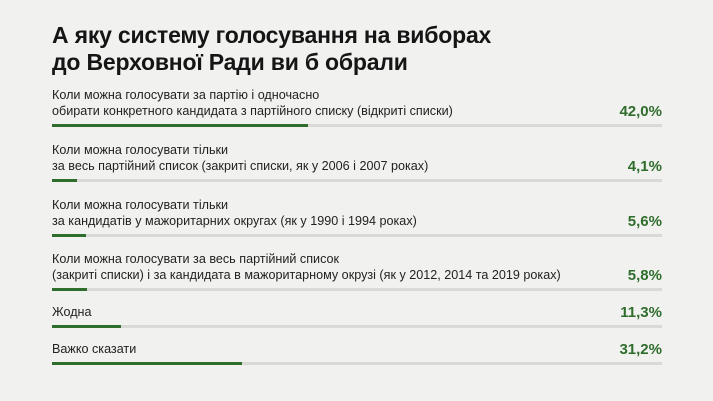  What do you see at coordinates (641, 312) in the screenshot?
I see `bar-value-label: 11,3%` at bounding box center [641, 312].